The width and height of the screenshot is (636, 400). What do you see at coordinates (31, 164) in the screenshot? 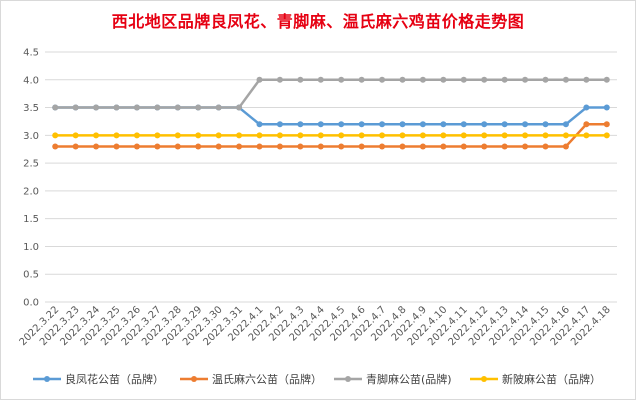
I see `y-tick-label: 2.5` at bounding box center [31, 164].